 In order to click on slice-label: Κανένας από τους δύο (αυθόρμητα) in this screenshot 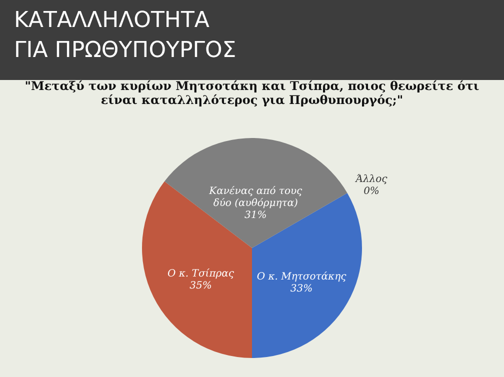, I will do `click(255, 197)`.